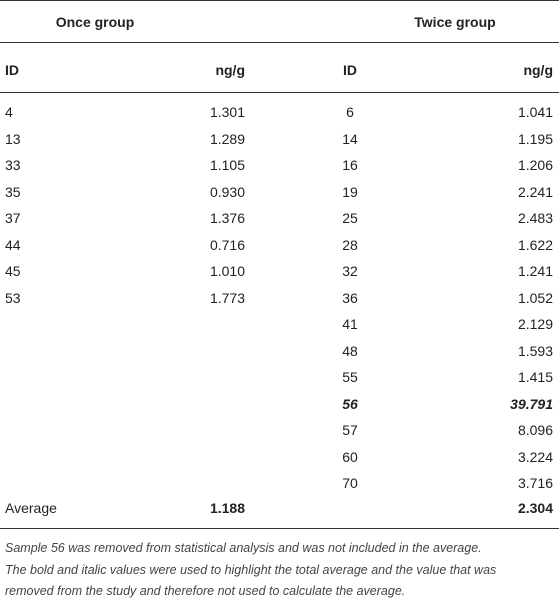 The image size is (559, 598). Describe the element at coordinates (535, 377) in the screenshot. I see `cell: 1.415` at that location.